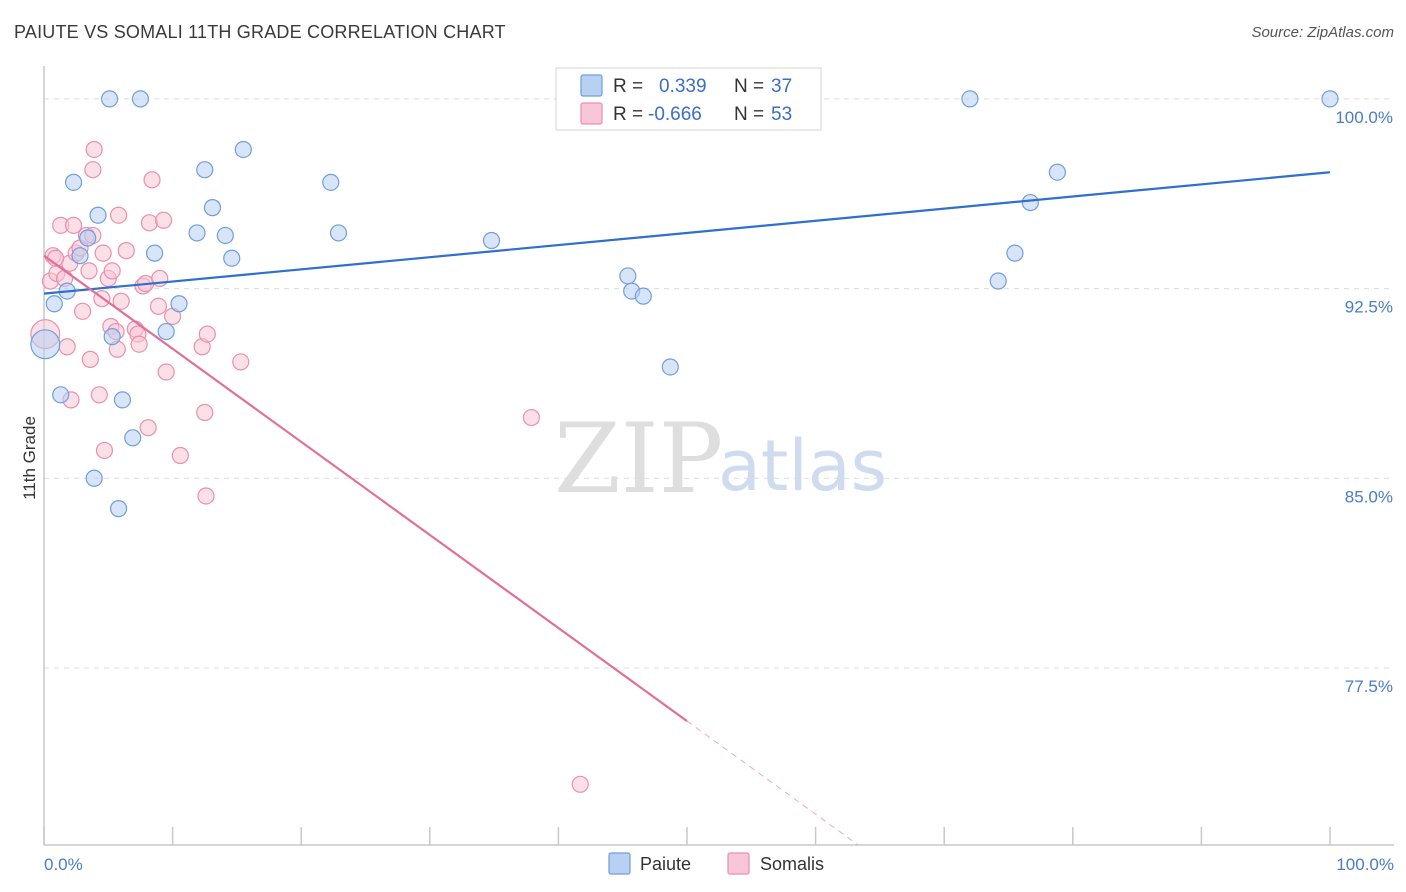  What do you see at coordinates (1369, 686) in the screenshot?
I see `y-tick-label-3: 77.5%` at bounding box center [1369, 686].